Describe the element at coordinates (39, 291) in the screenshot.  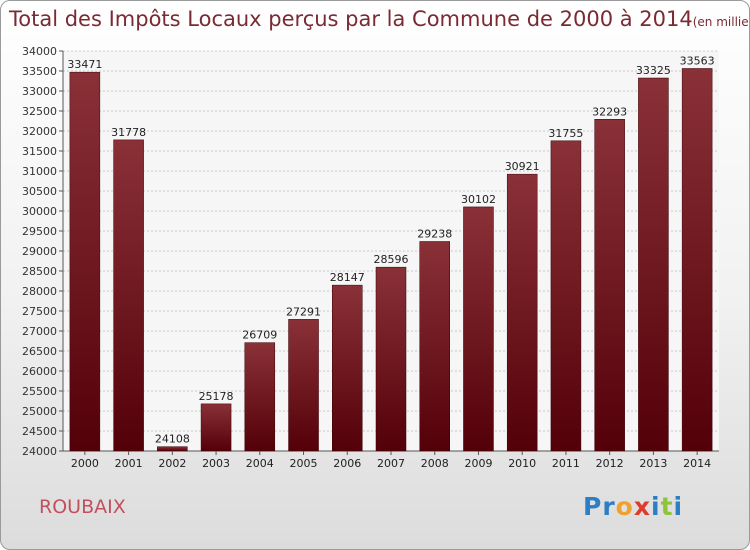
I see `y-tick-label: 28000` at that location.